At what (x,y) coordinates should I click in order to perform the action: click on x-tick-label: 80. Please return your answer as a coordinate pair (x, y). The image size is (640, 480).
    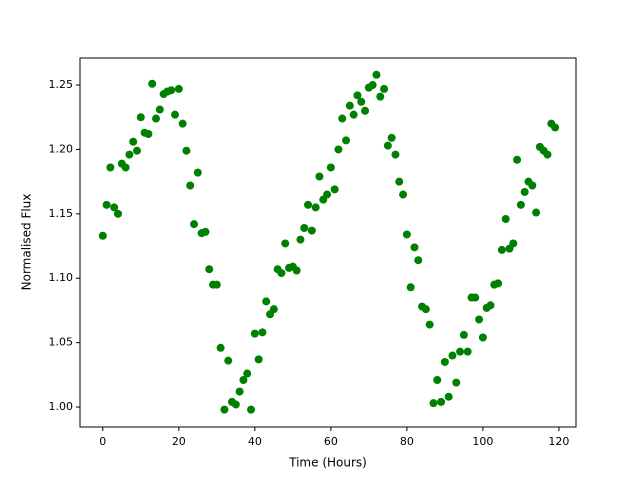
    Looking at the image, I should click on (407, 441).